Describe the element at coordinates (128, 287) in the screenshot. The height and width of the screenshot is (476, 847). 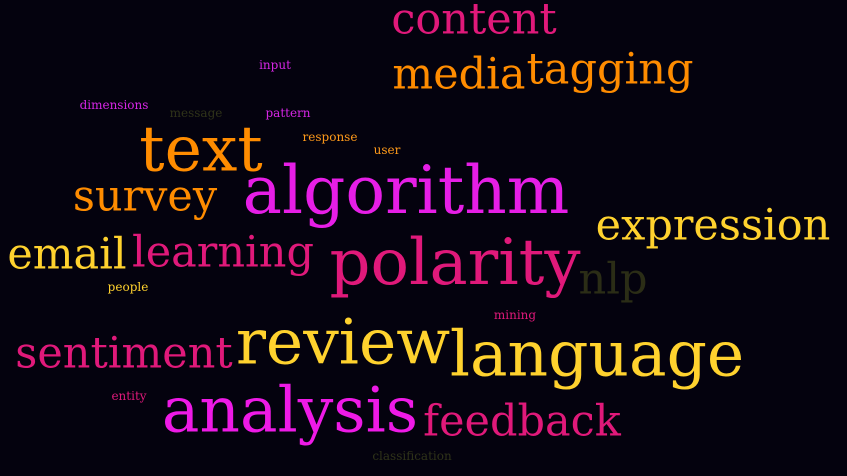
I see `word-people: people` at that location.